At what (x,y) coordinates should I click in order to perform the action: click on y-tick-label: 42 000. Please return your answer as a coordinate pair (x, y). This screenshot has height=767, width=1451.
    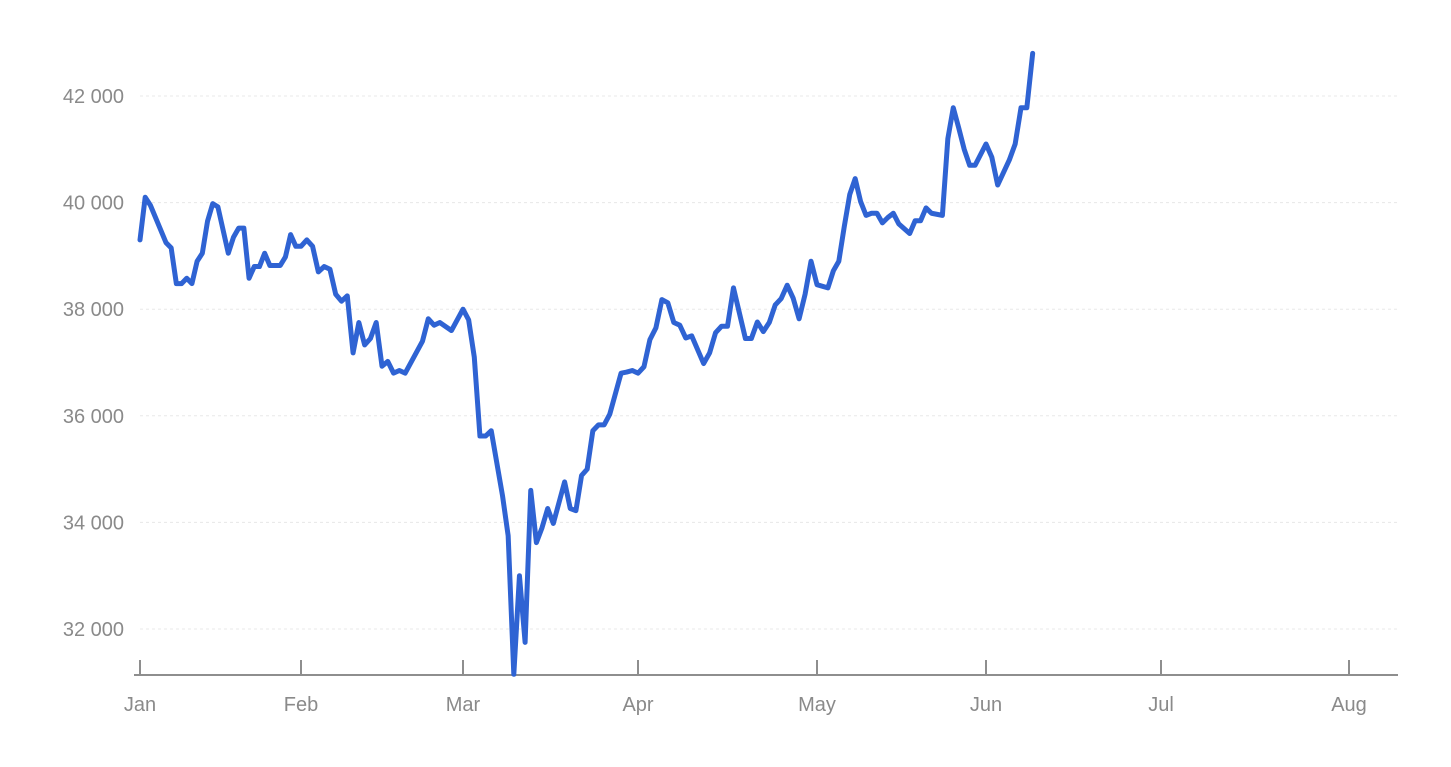
    Looking at the image, I should click on (93, 97).